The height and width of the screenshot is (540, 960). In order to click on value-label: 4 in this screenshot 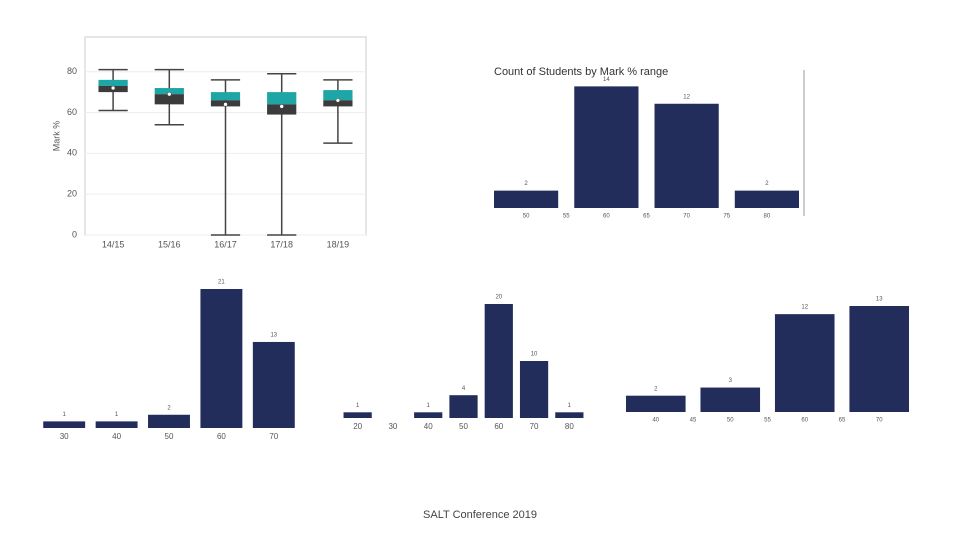, I will do `click(464, 389)`.